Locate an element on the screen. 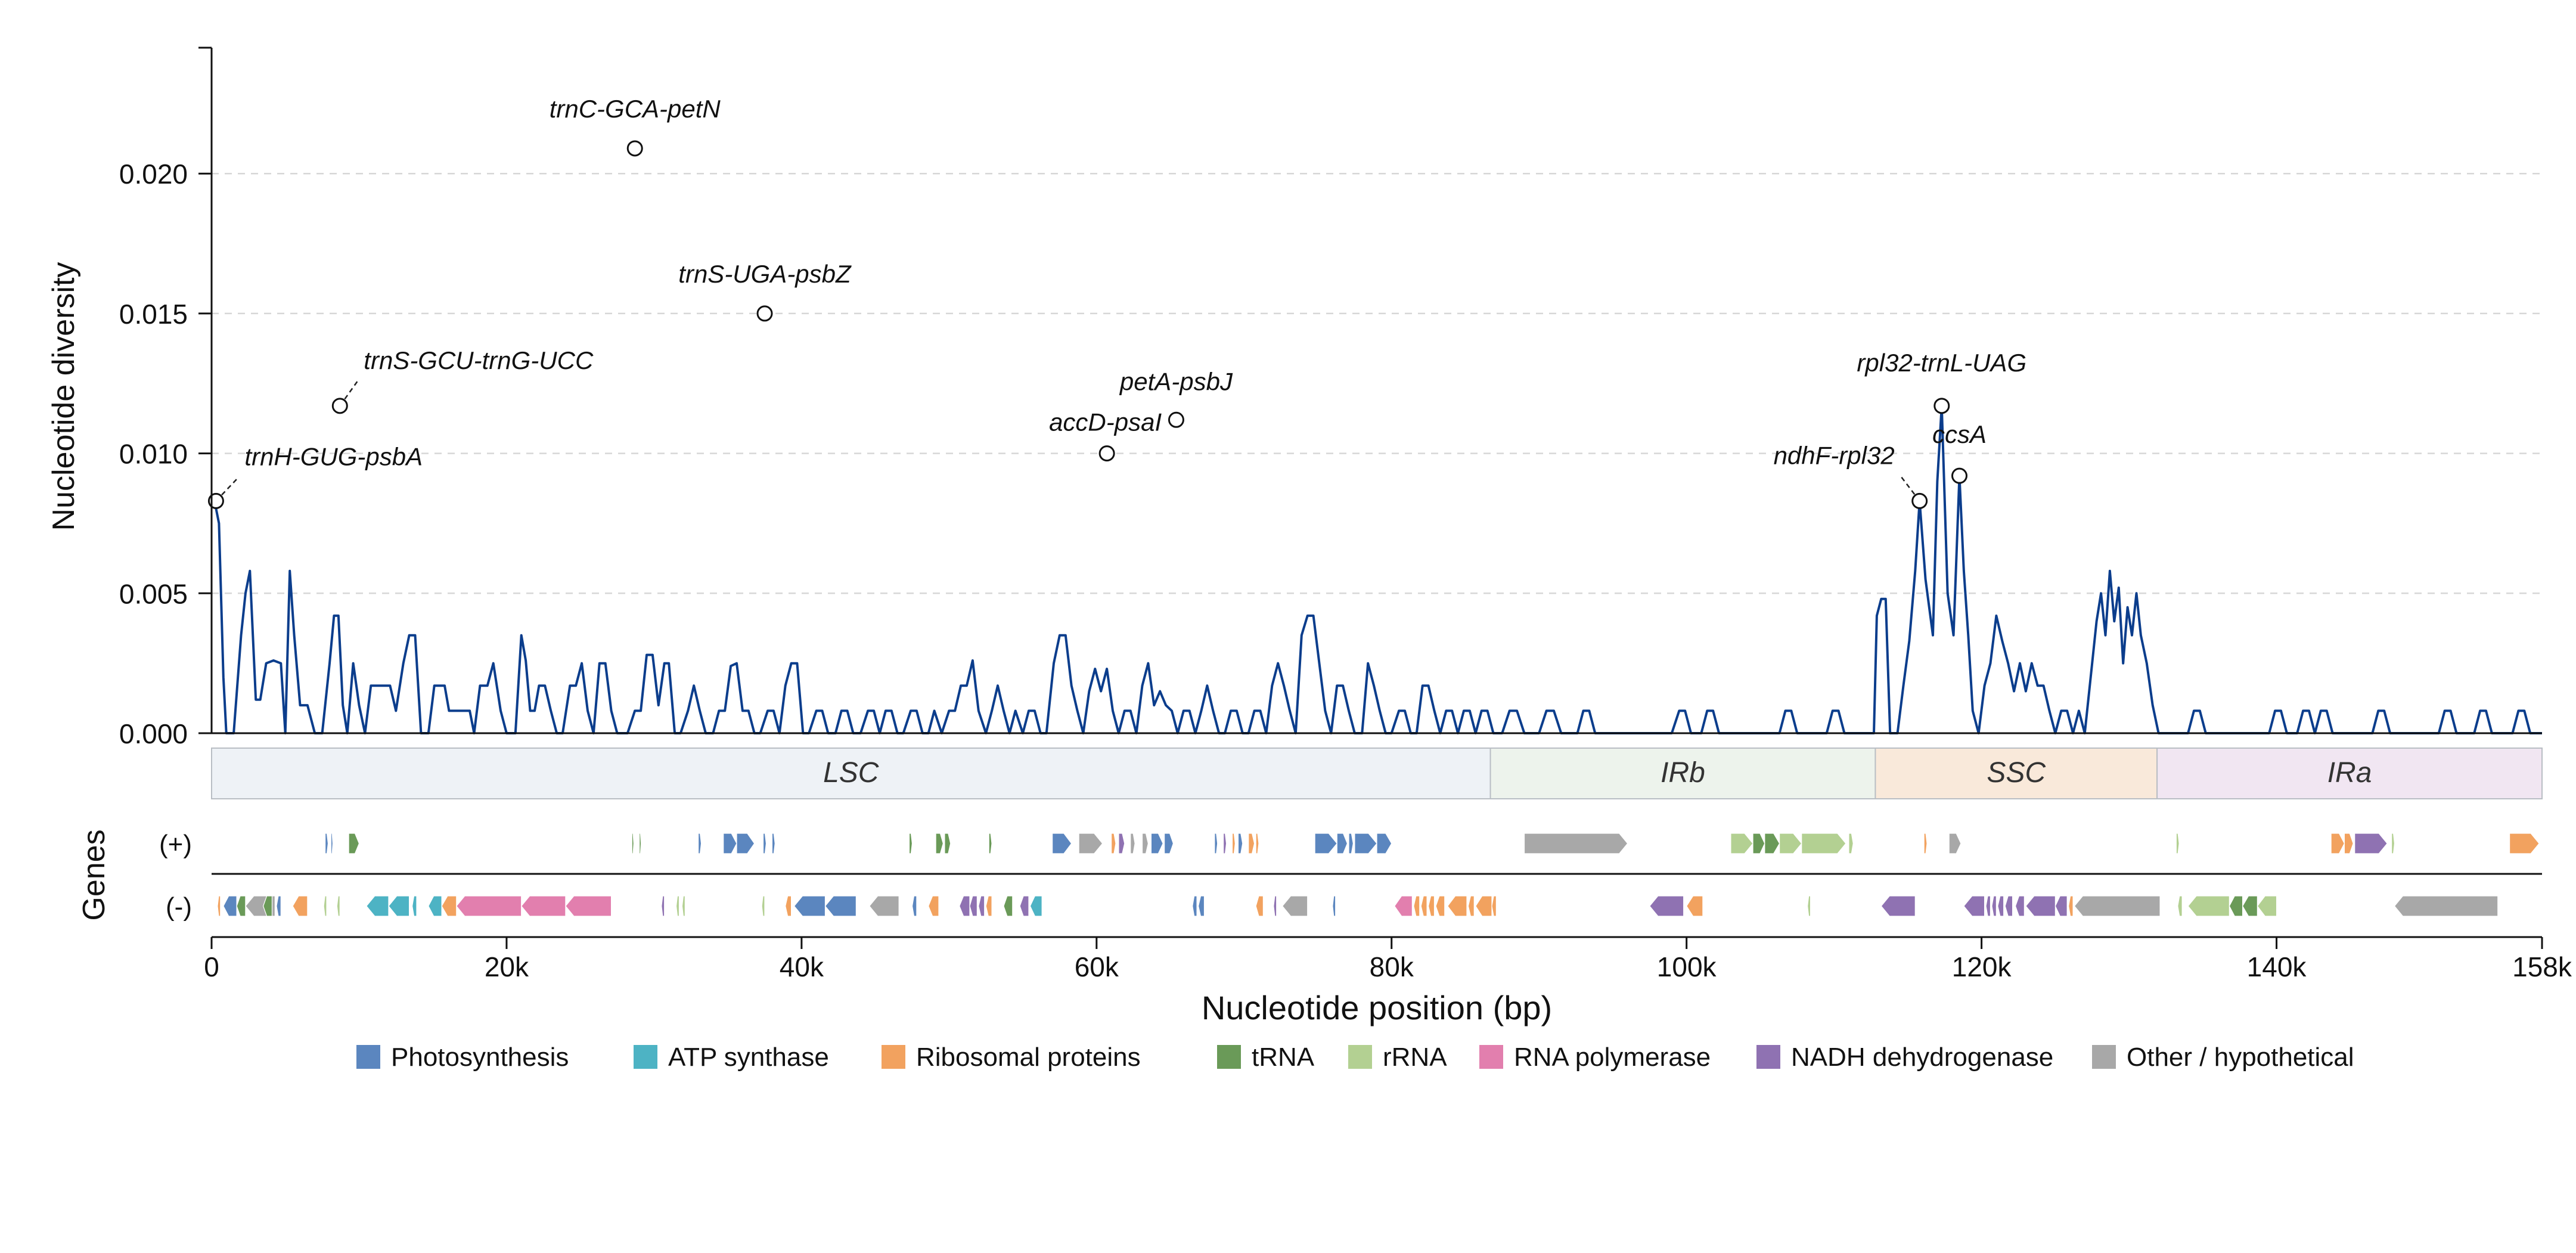 This screenshot has width=2576, height=1253. genome-region-bar: LSC IRb SSC IRa is located at coordinates (1377, 773).